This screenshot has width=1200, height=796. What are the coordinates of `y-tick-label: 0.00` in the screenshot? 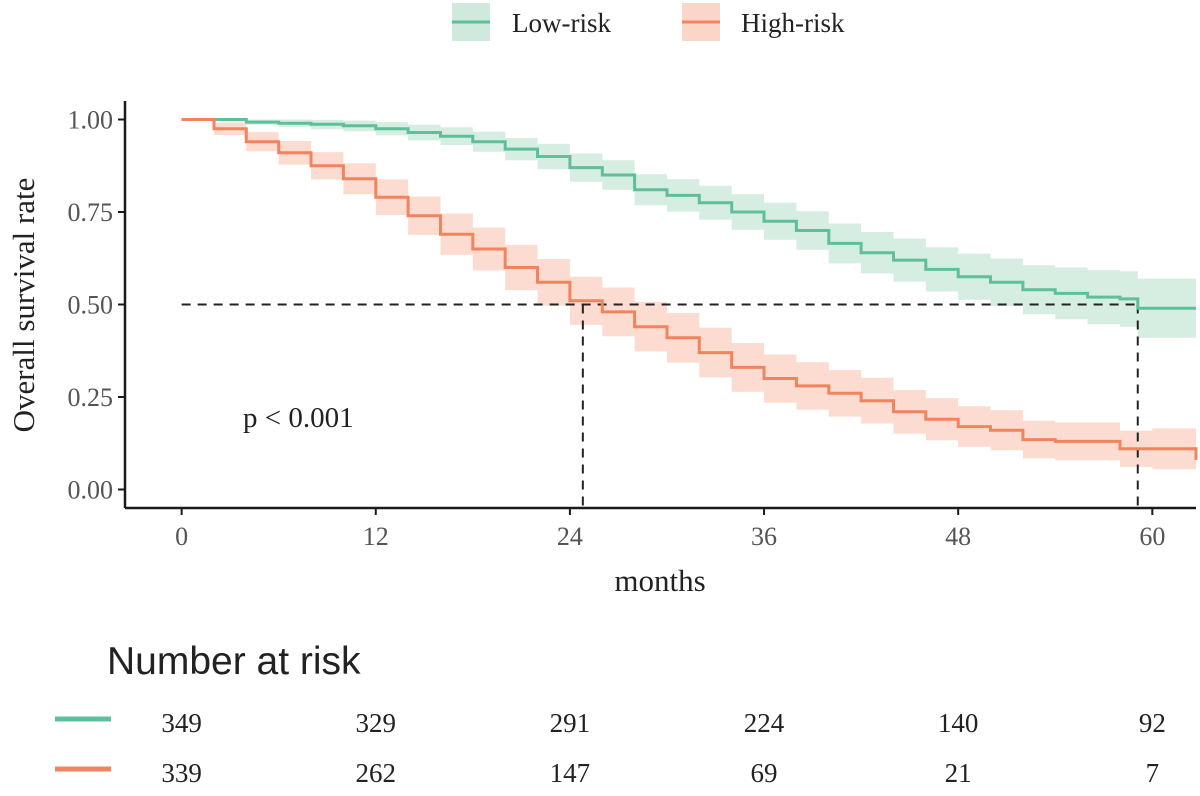 It's located at (91, 490).